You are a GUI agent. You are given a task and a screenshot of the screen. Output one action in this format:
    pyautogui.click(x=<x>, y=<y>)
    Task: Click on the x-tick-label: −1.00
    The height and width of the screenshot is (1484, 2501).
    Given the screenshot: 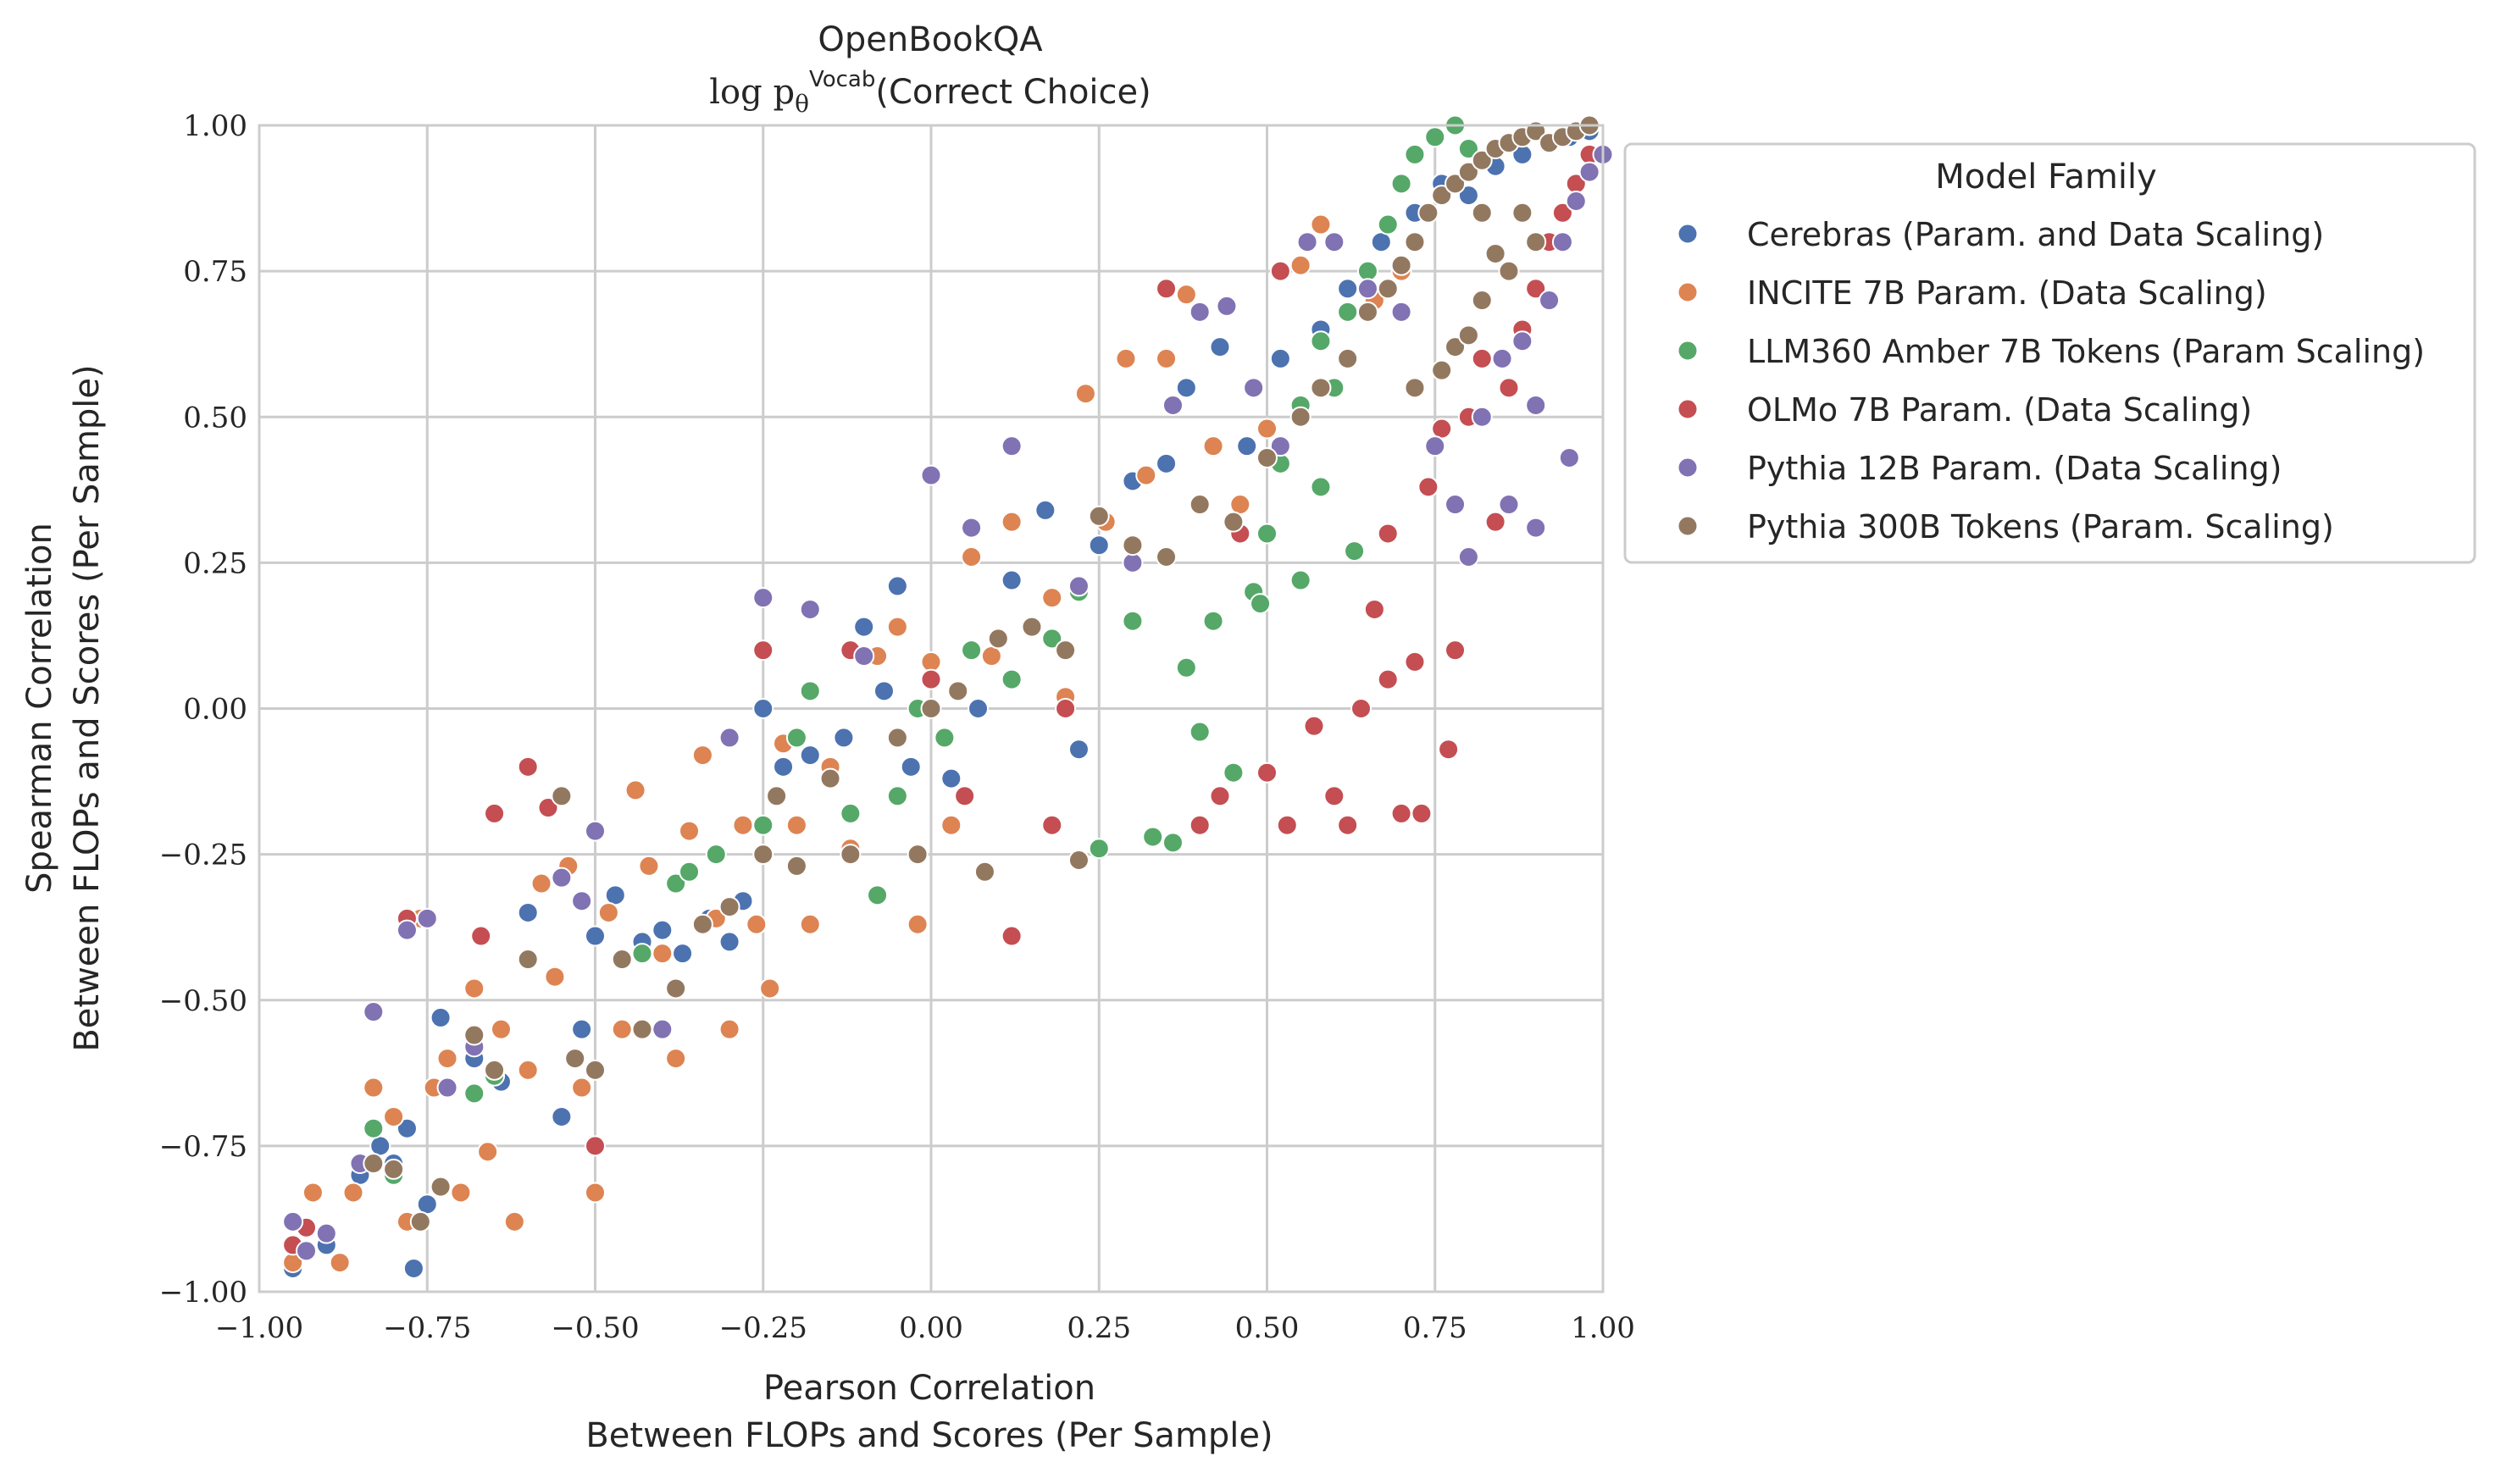 What is the action you would take?
    pyautogui.click(x=259, y=1328)
    